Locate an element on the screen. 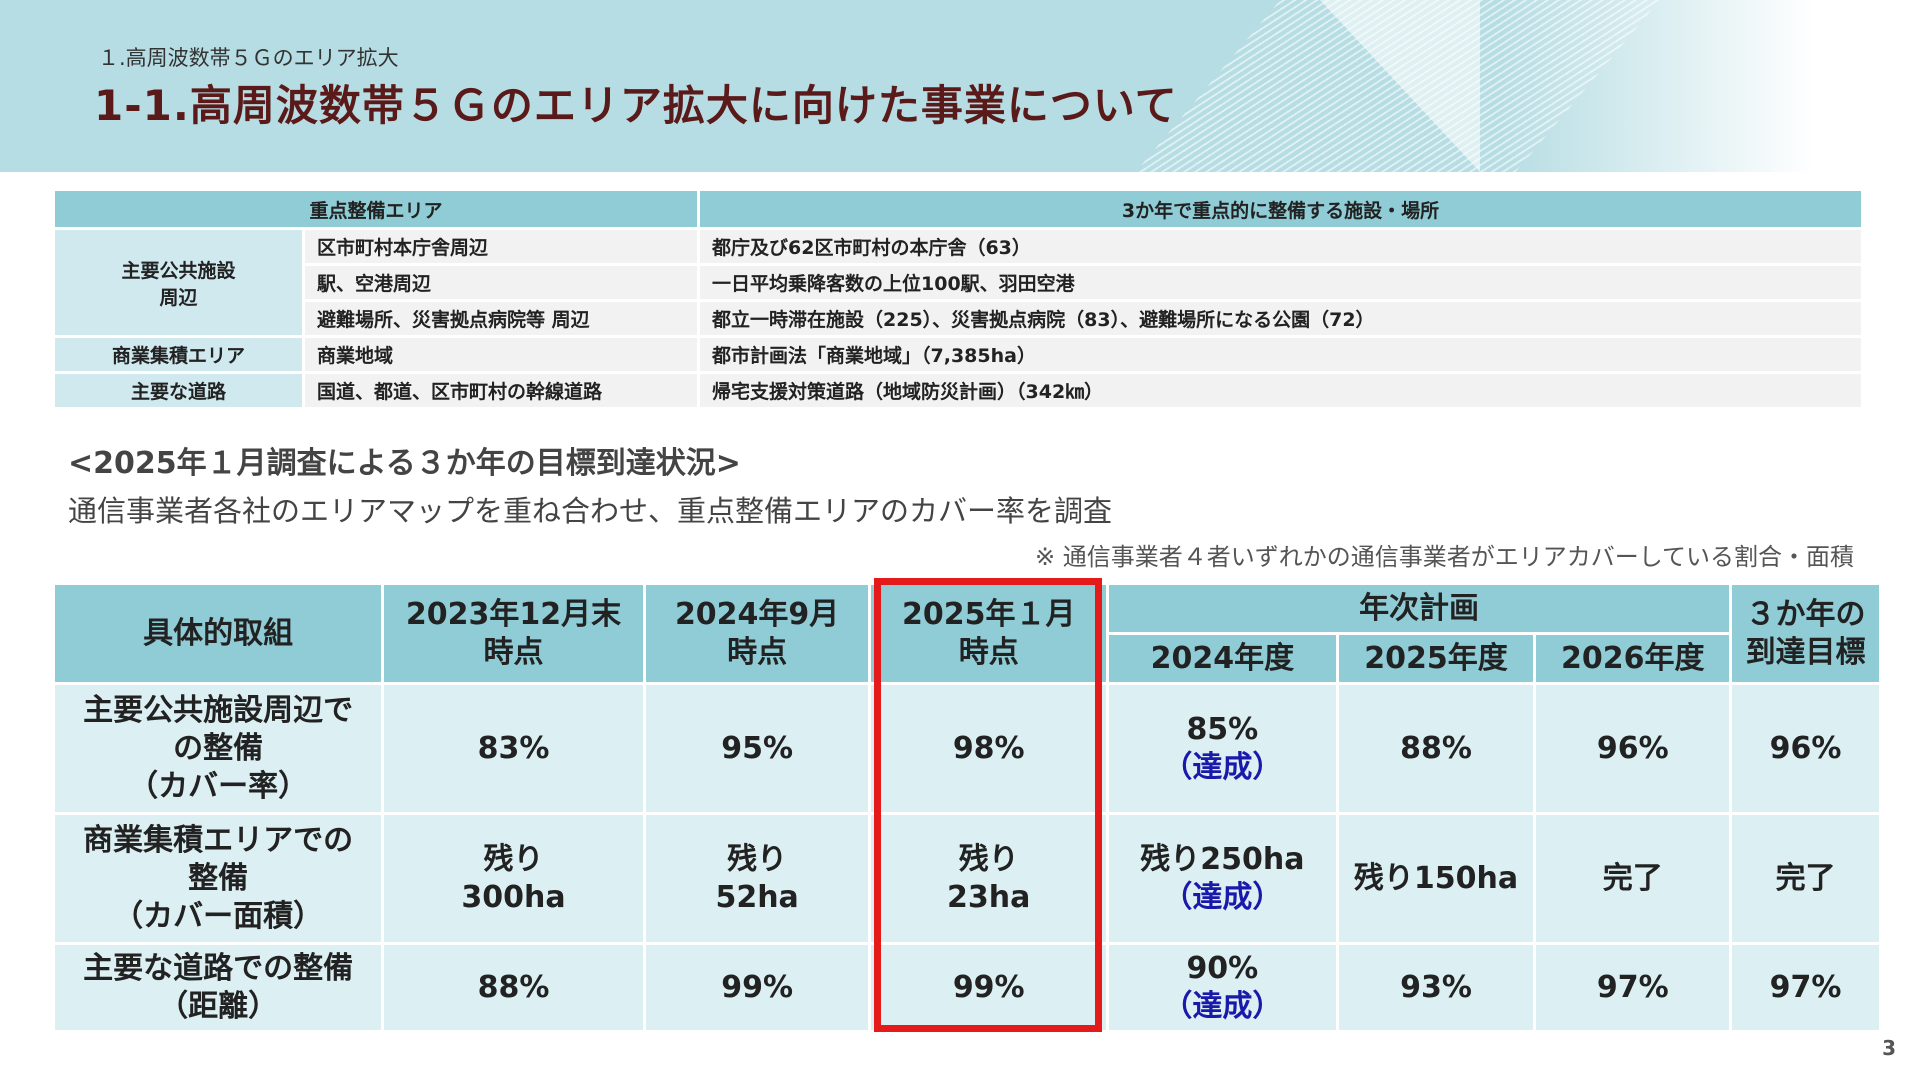  plan-fy2026: 96% is located at coordinates (1633, 748).